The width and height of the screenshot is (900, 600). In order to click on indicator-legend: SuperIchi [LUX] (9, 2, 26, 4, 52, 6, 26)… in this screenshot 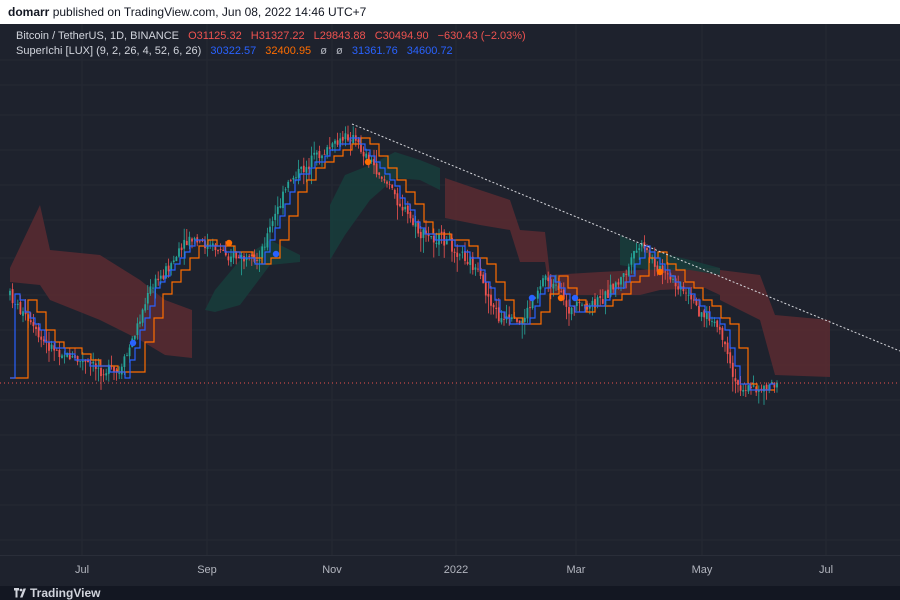, I will do `click(234, 51)`.